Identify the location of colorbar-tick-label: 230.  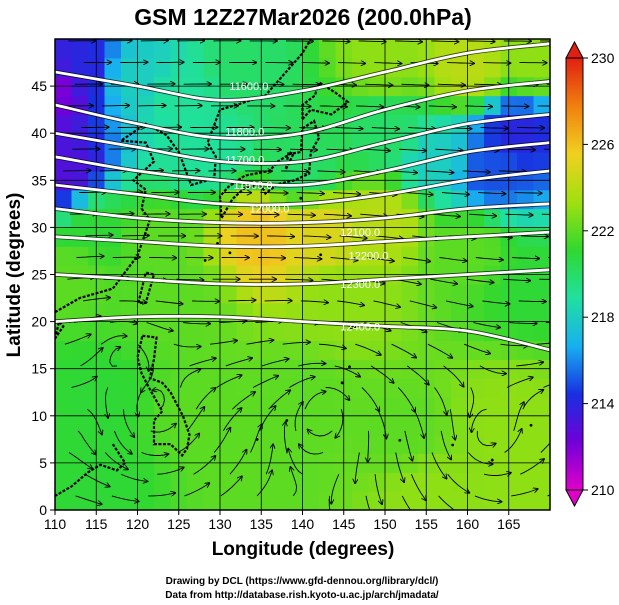
(603, 58).